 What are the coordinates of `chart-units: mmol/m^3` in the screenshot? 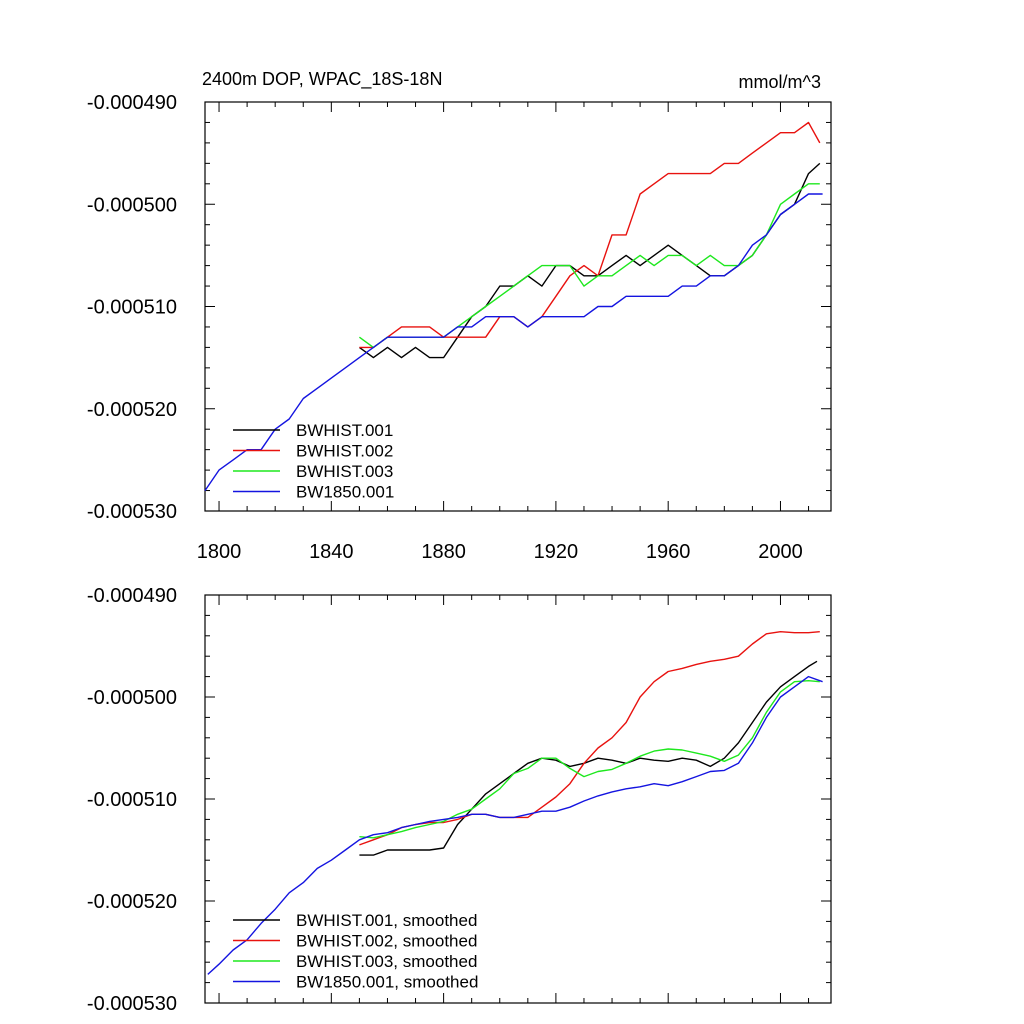 It's located at (780, 82).